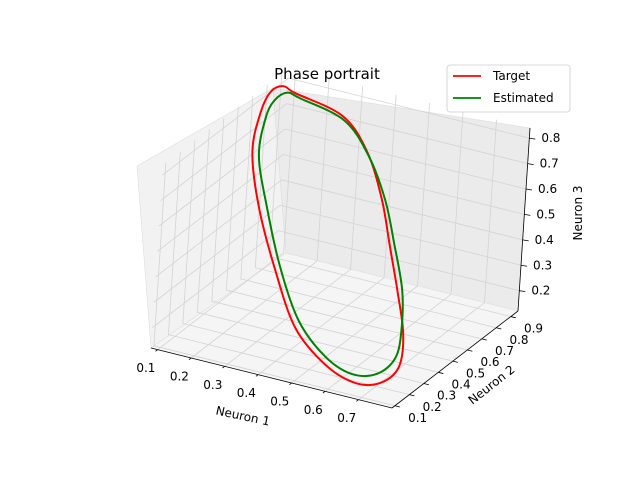  Describe the element at coordinates (489, 362) in the screenshot. I see `y-tick-label: 0.6` at that location.